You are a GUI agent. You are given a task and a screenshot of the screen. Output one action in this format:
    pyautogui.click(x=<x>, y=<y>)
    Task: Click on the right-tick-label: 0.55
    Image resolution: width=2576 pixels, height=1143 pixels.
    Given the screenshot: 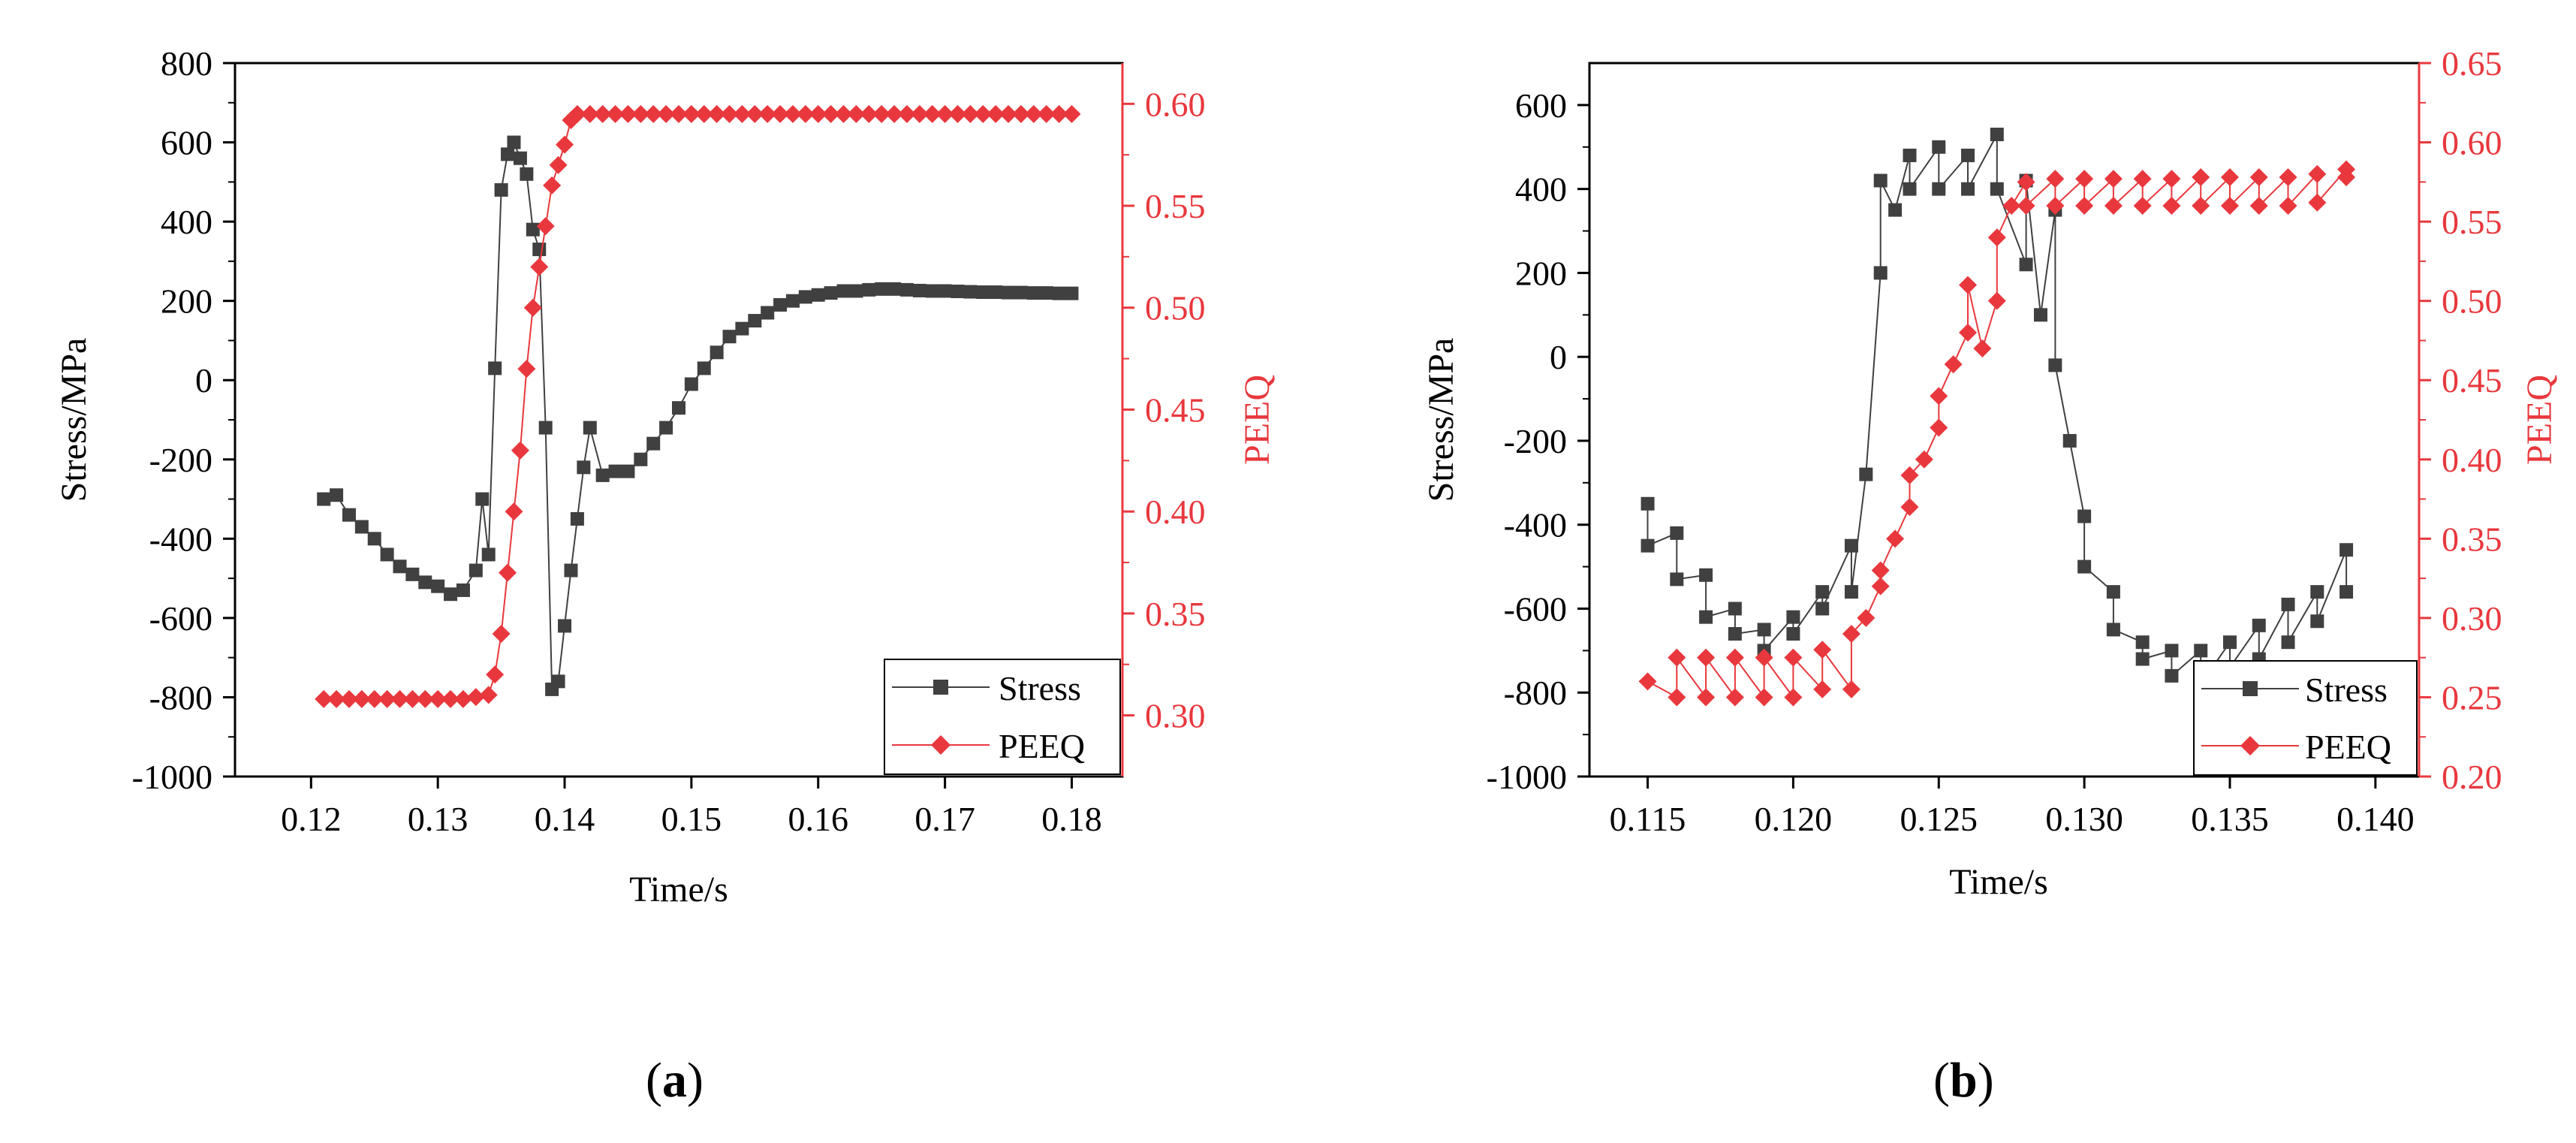 What is the action you would take?
    pyautogui.click(x=2472, y=222)
    